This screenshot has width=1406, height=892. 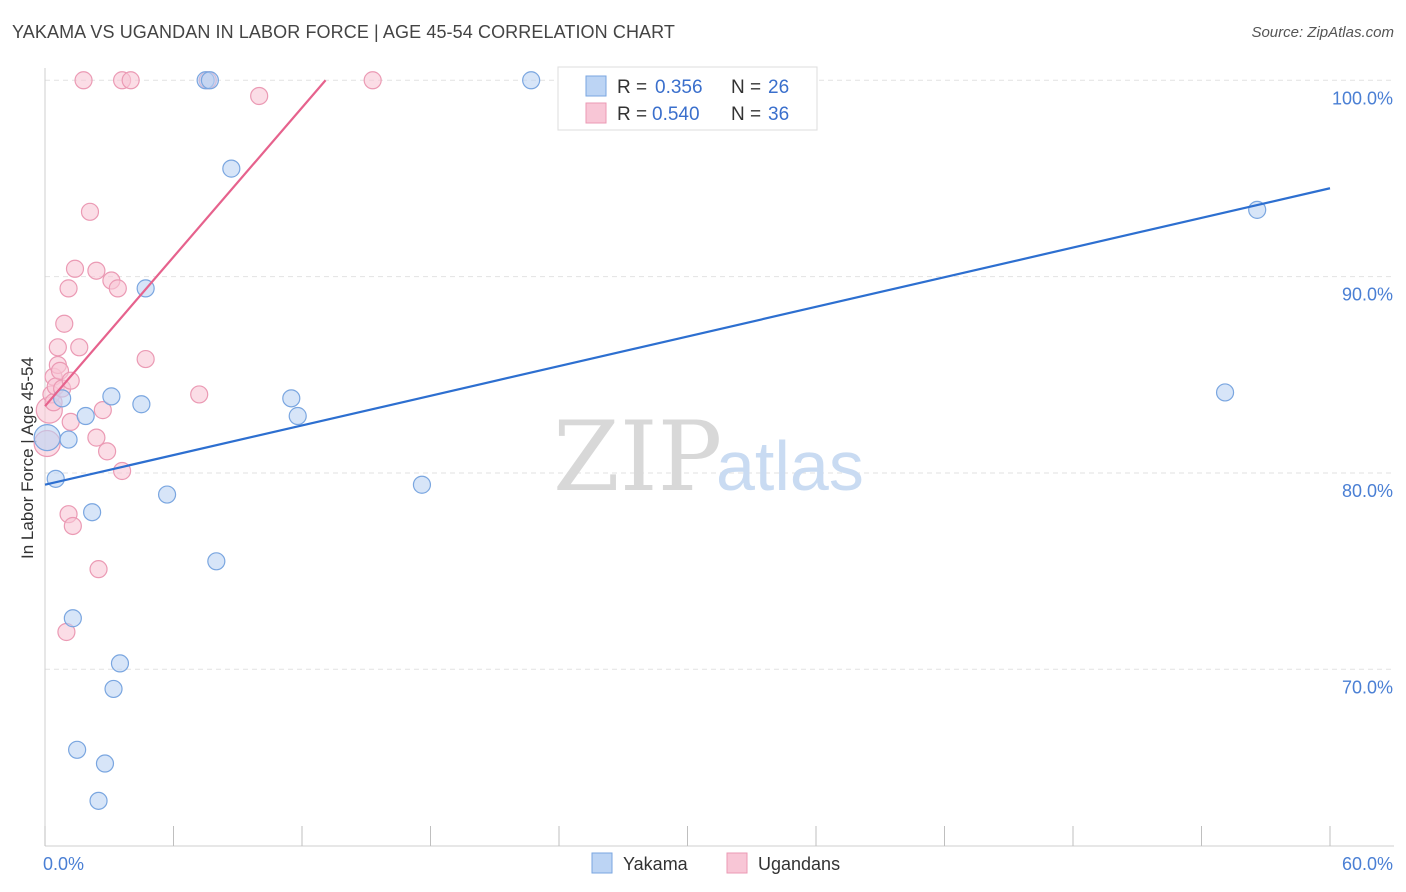 What do you see at coordinates (602, 863) in the screenshot?
I see `series-legend-swatch-yakama` at bounding box center [602, 863].